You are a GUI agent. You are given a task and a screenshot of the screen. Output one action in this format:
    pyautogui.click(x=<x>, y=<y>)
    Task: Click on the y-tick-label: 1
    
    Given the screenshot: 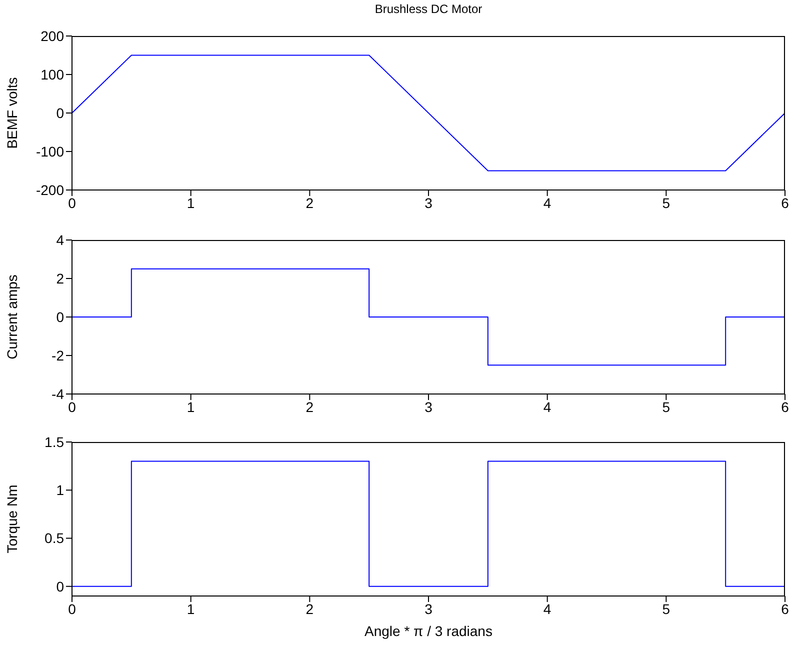 What is the action you would take?
    pyautogui.click(x=60, y=490)
    